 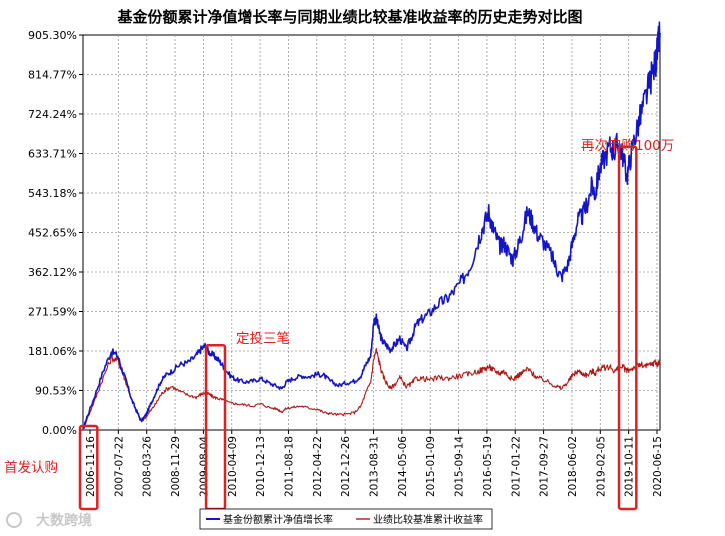 I want to click on x-tick-label: 2018-06-02, so click(x=573, y=466).